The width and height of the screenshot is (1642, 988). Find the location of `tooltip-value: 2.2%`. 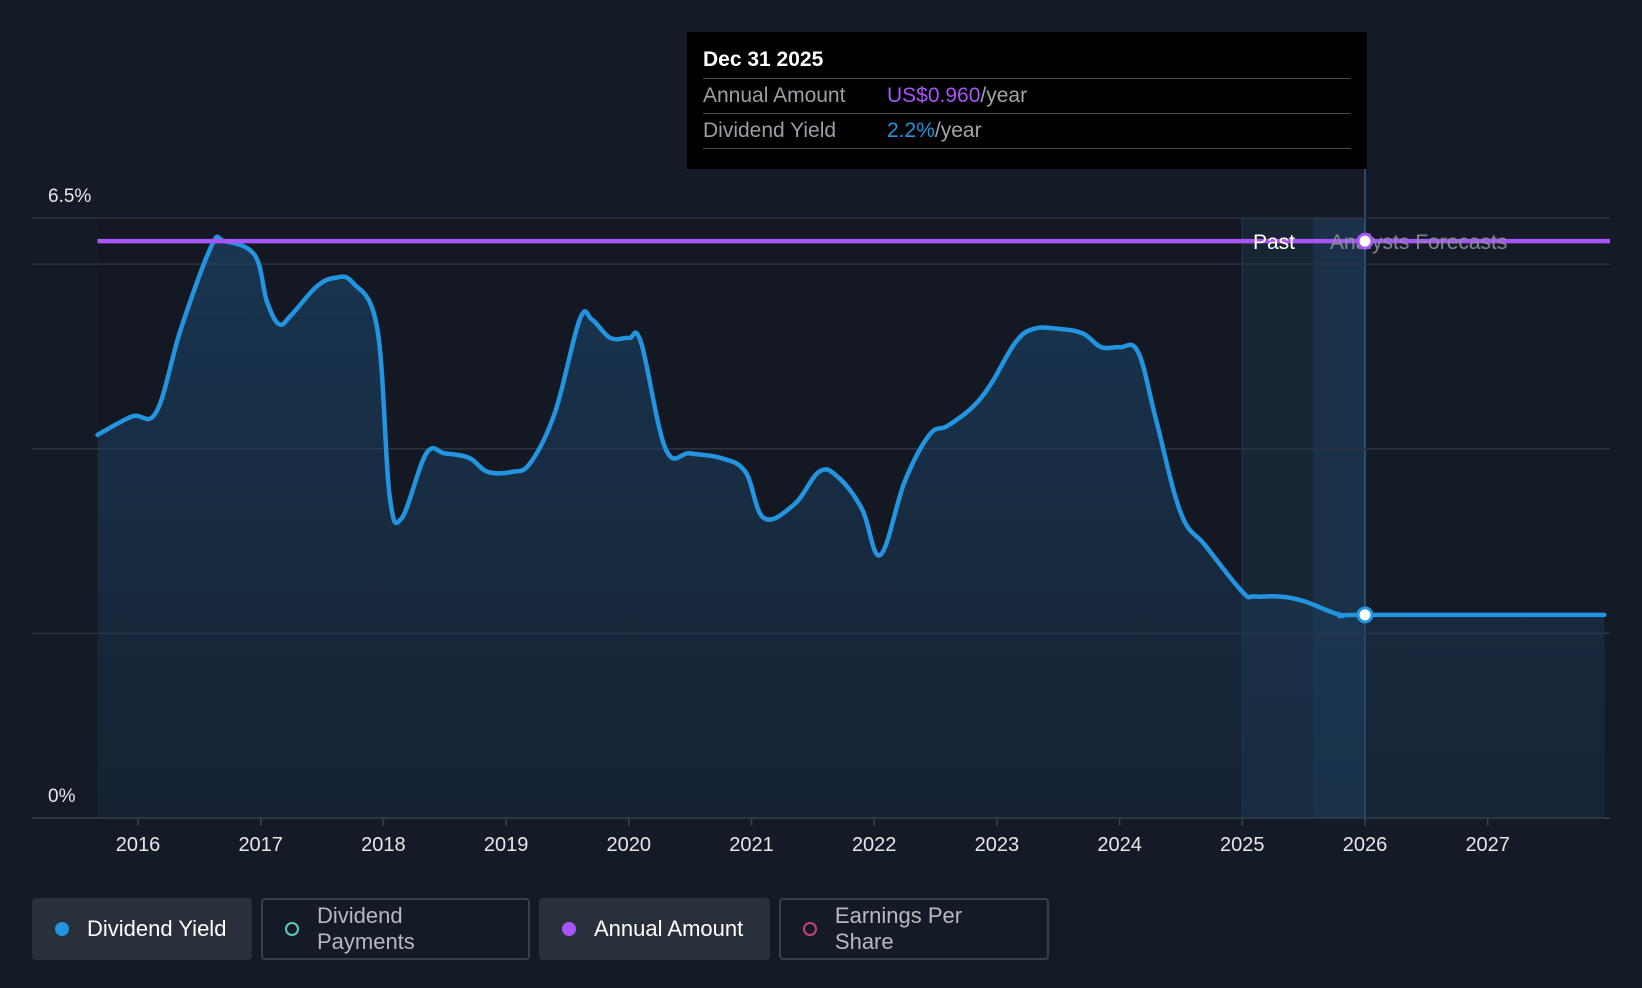

tooltip-value: 2.2% is located at coordinates (911, 130).